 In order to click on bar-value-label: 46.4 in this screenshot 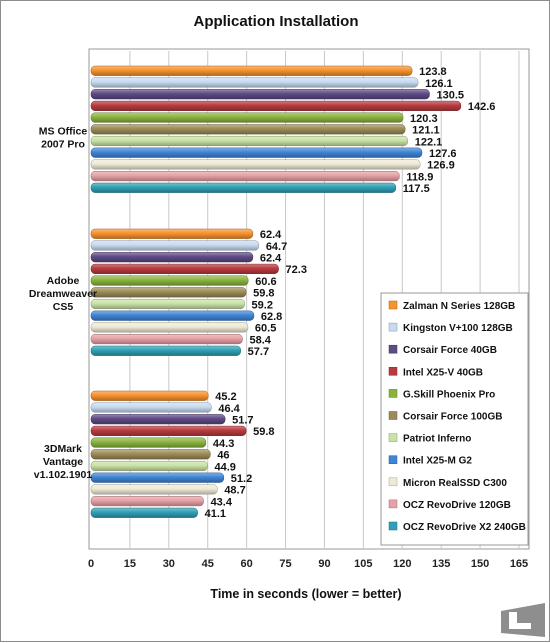, I will do `click(229, 409)`.